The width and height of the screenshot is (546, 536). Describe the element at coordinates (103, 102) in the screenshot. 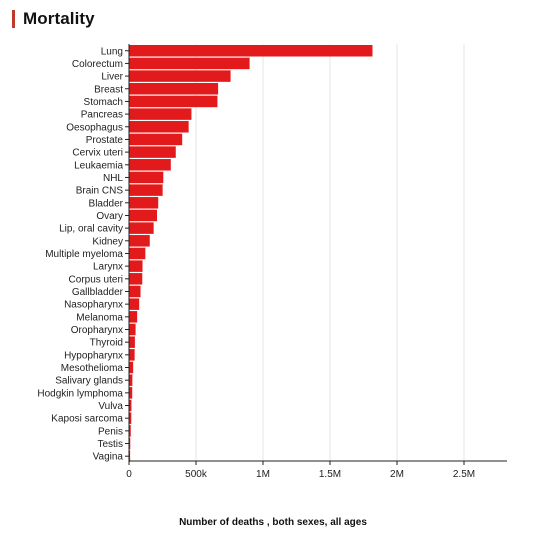

I see `category-label: Stomach` at that location.